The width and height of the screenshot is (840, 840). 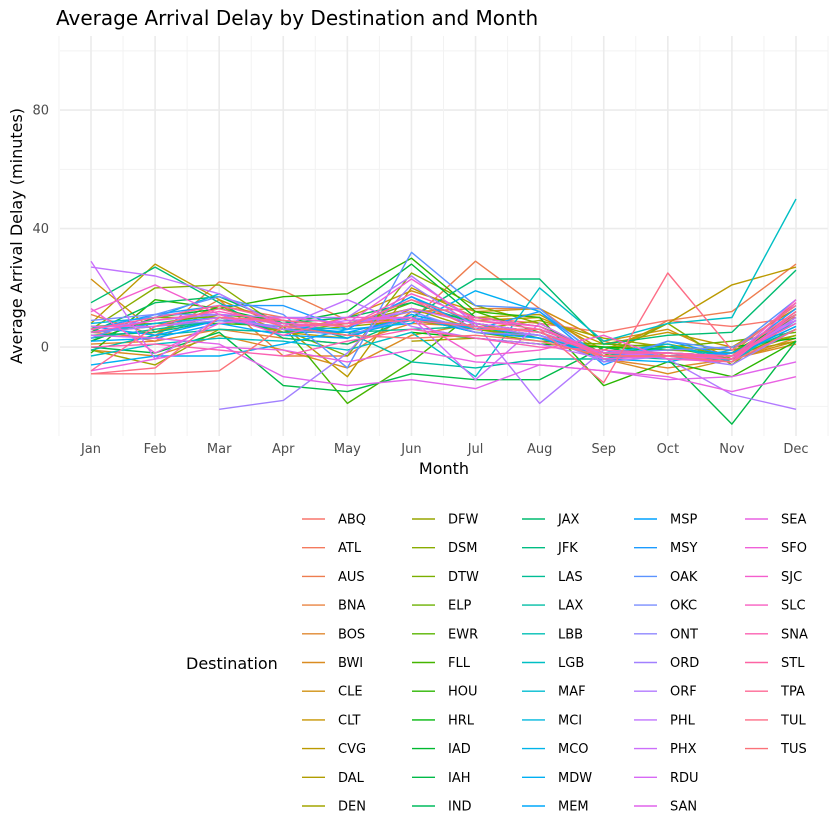 What do you see at coordinates (684, 577) in the screenshot?
I see `legend-label-oak: OAK` at bounding box center [684, 577].